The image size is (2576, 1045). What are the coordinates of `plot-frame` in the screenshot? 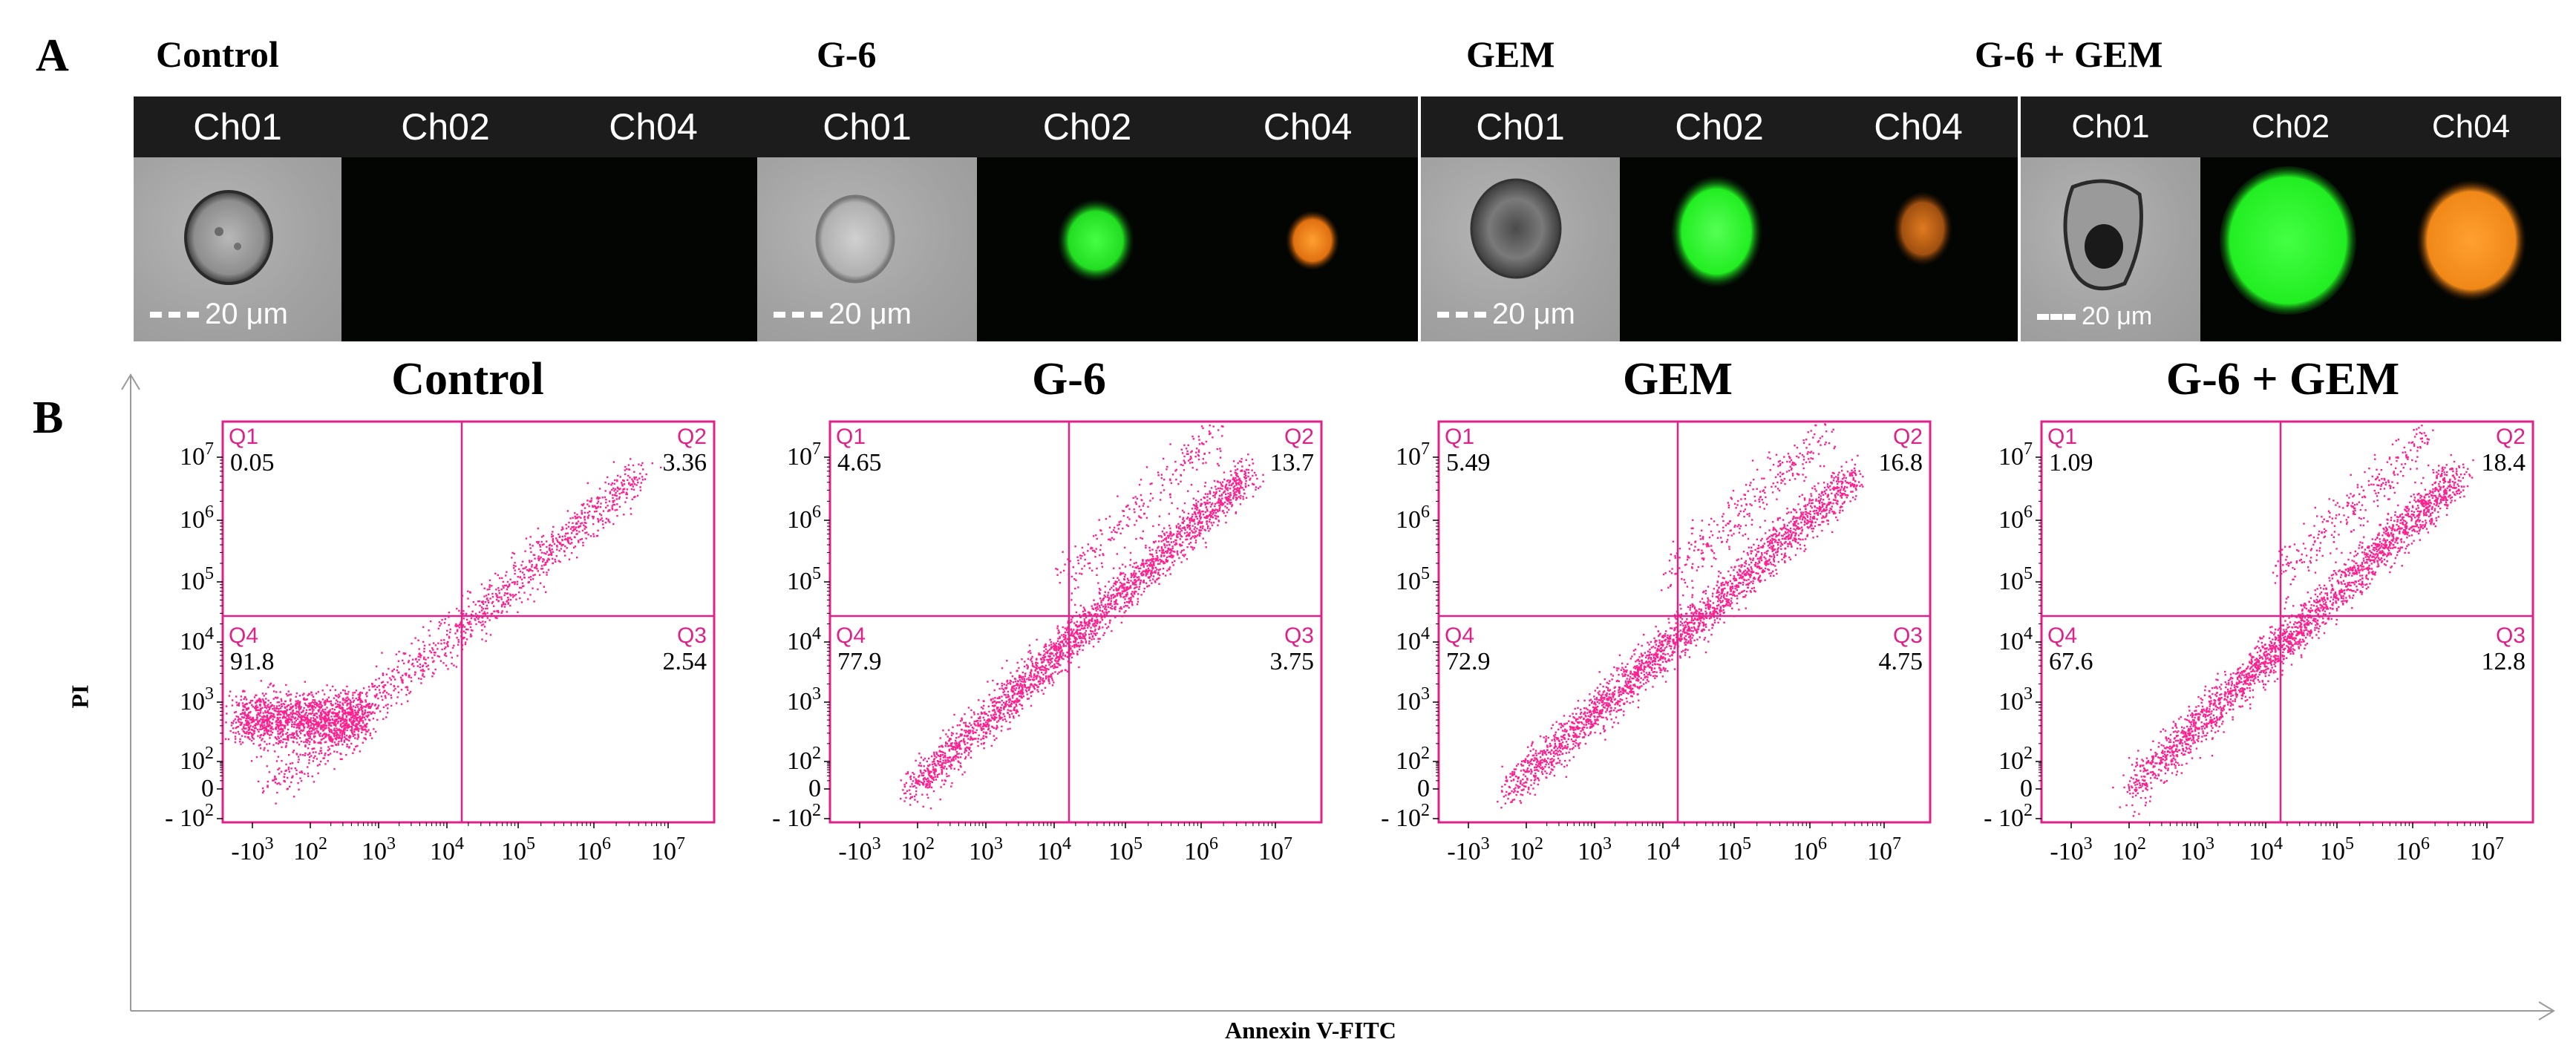 It's located at (2287, 622).